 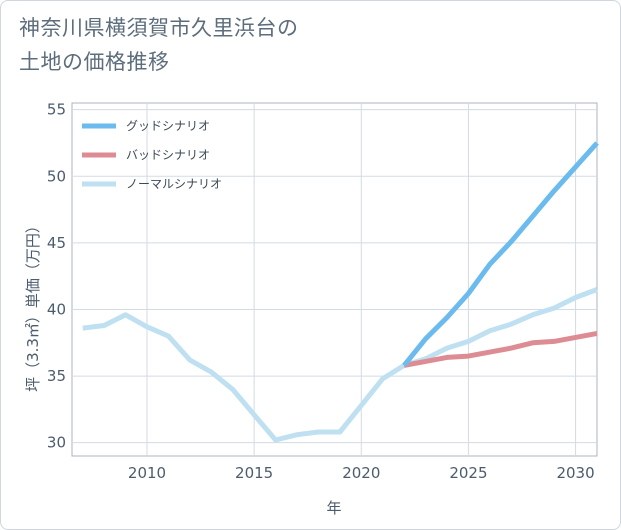 I want to click on x-axis-title: 年, so click(x=333, y=508).